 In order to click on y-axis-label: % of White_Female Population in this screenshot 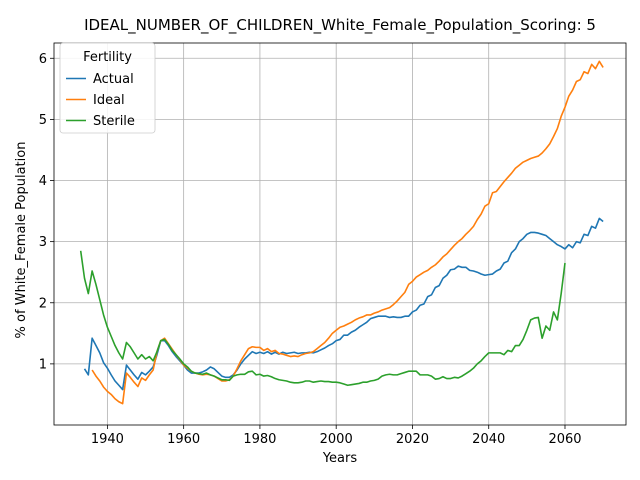, I will do `click(21, 240)`.